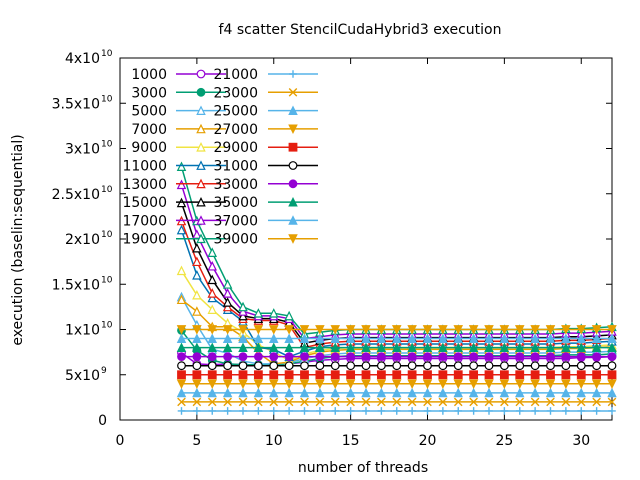 Image resolution: width=640 pixels, height=480 pixels. Describe the element at coordinates (265, 75) in the screenshot. I see `legend-item-21000: 21000` at that location.